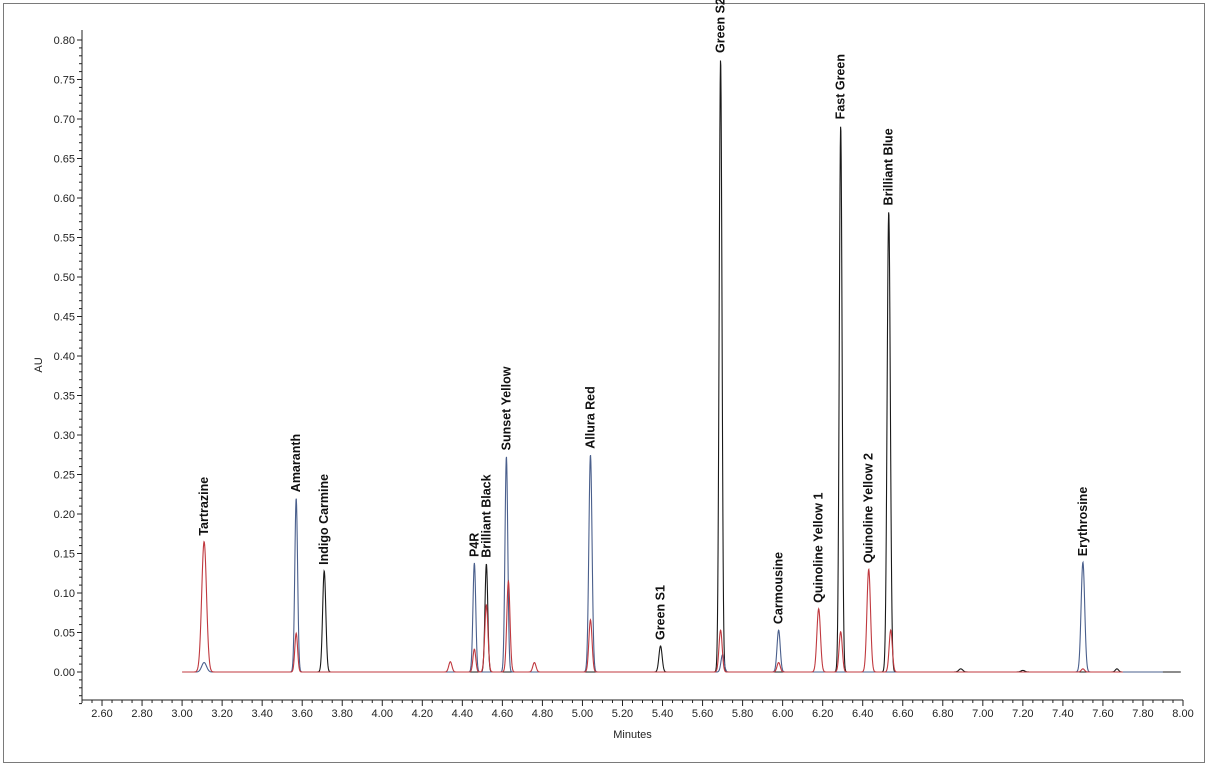 The image size is (1210, 768). What do you see at coordinates (64, 278) in the screenshot?
I see `y-tick-label: 0.50` at bounding box center [64, 278].